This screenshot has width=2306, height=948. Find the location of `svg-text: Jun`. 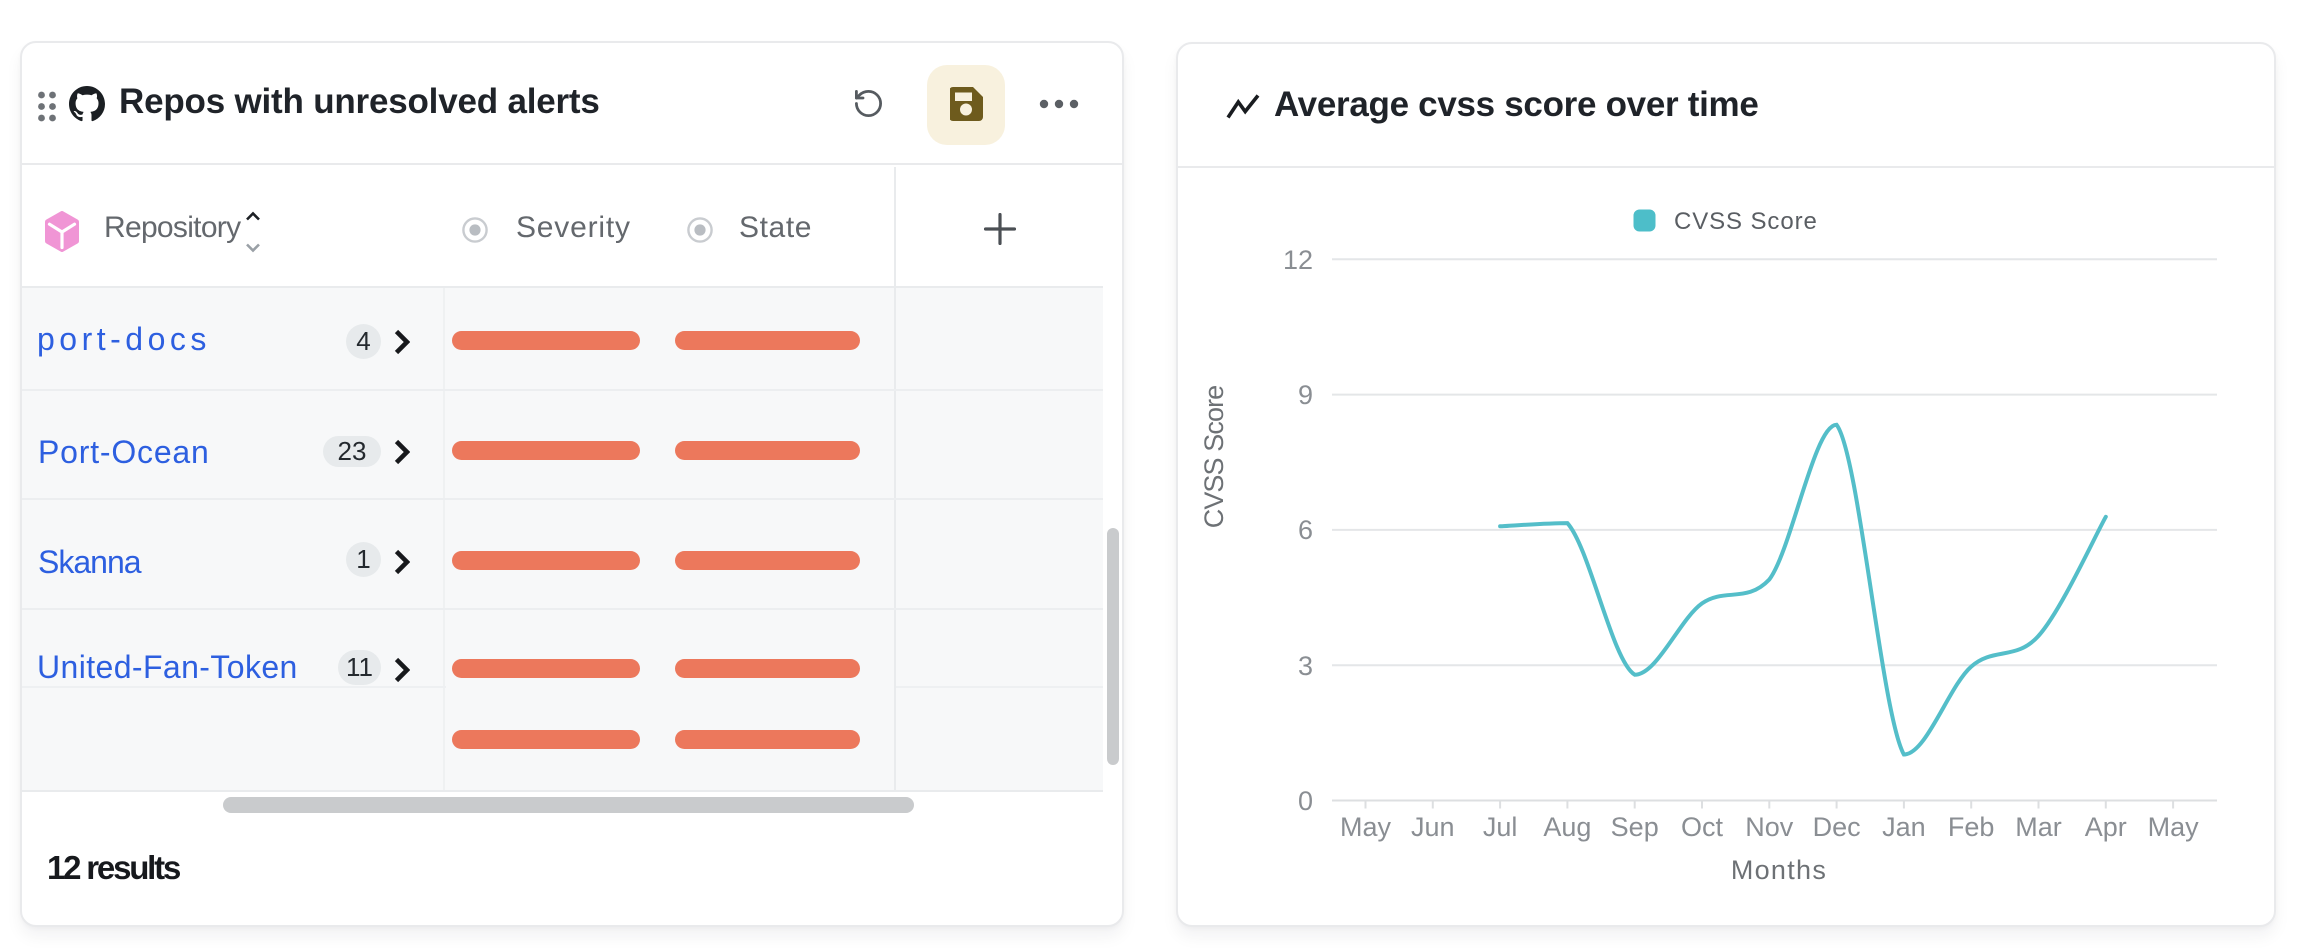

svg-text: Jun is located at coordinates (1433, 827).